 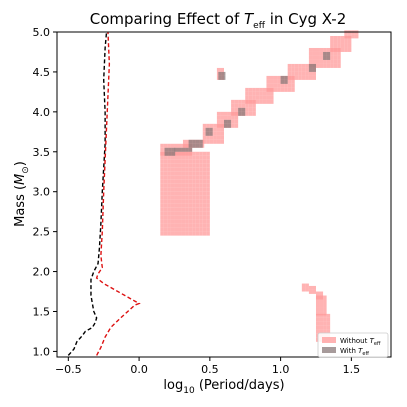 I want to click on y-tick-label: 5.0, so click(x=42, y=32).